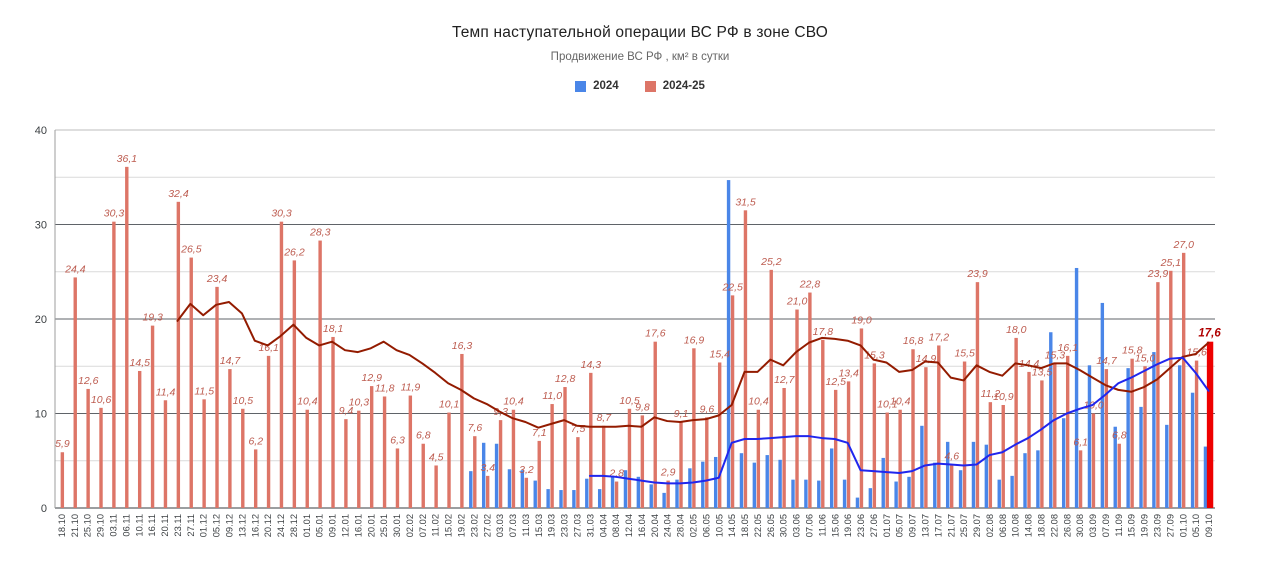  What do you see at coordinates (1170, 263) in the screenshot?
I see `bar-label: 25,1` at bounding box center [1170, 263].